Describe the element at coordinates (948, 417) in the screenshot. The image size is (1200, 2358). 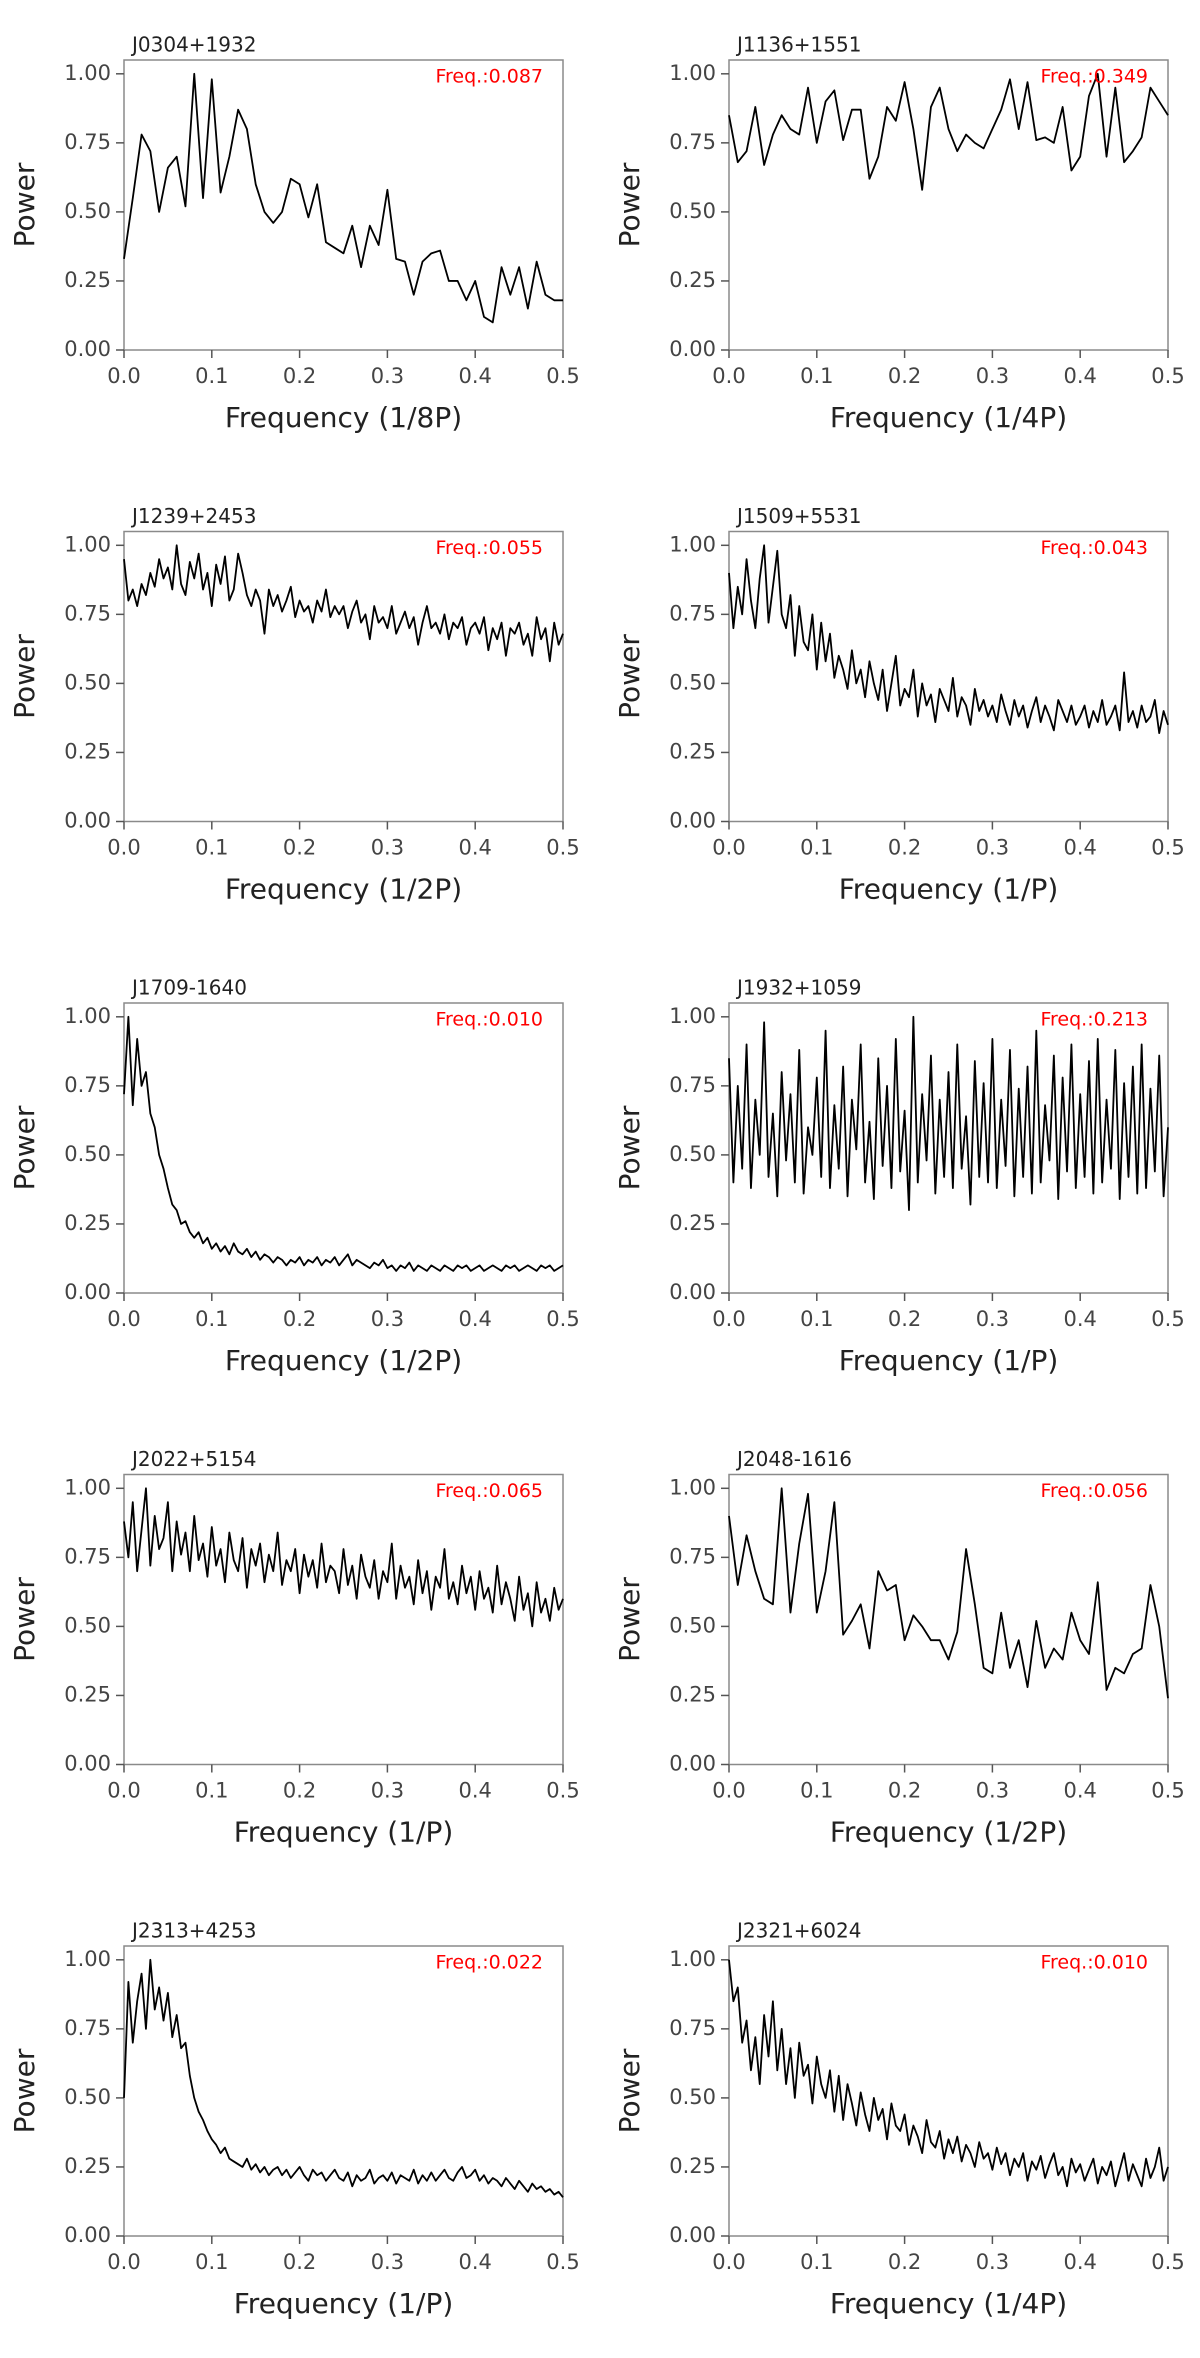
I see `x-axis-label: Frequency (1/4P)` at that location.